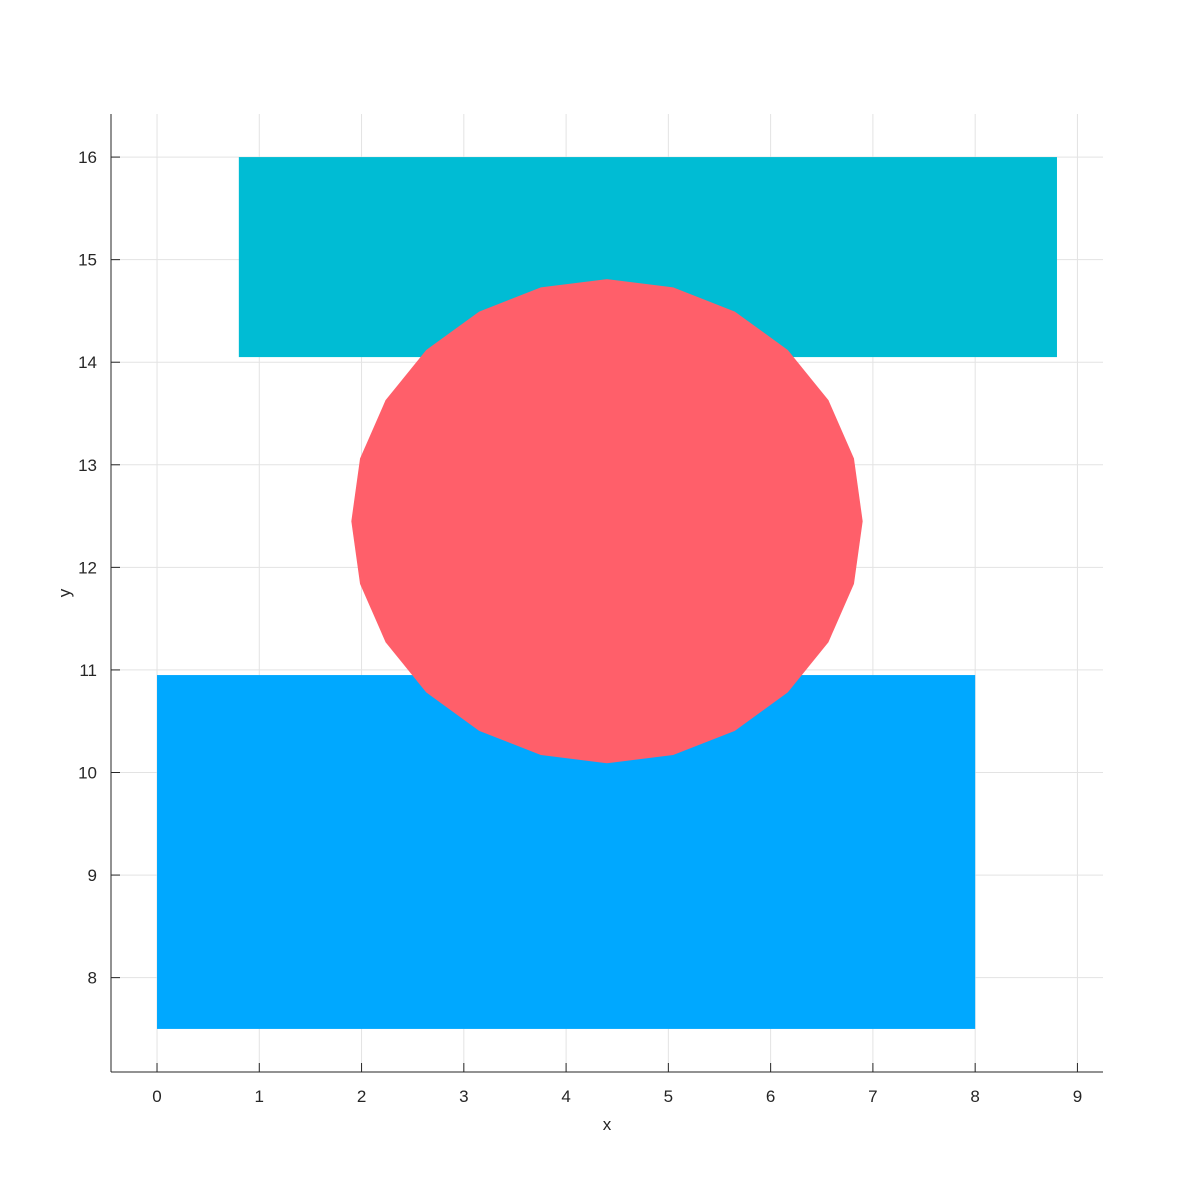  Describe the element at coordinates (88, 670) in the screenshot. I see `y-tick-label: 11` at that location.